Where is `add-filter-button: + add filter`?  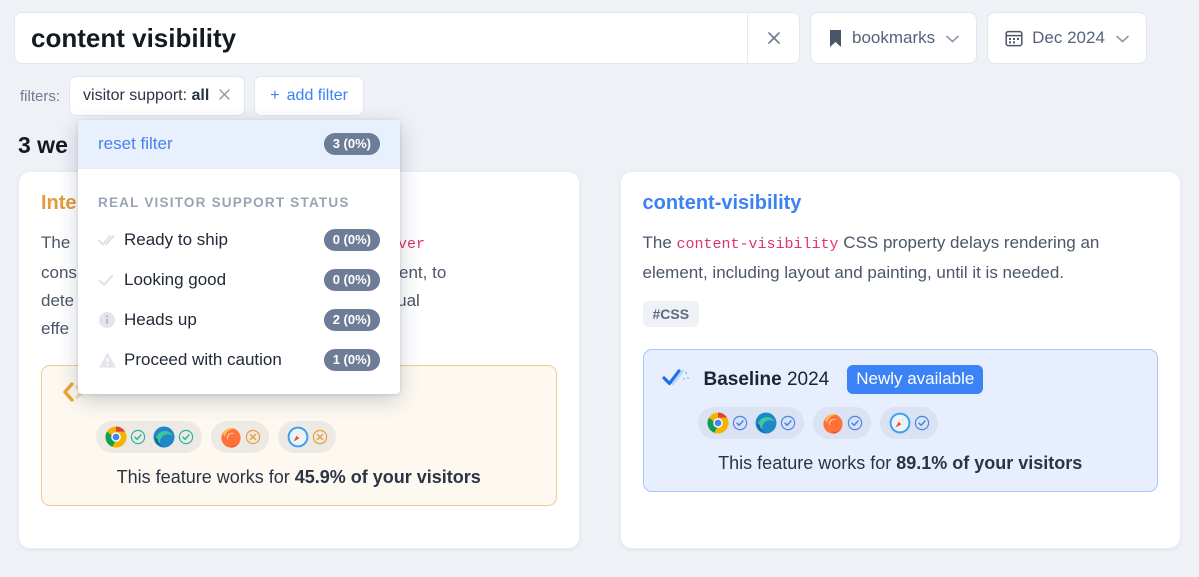 add-filter-button: + add filter is located at coordinates (309, 96).